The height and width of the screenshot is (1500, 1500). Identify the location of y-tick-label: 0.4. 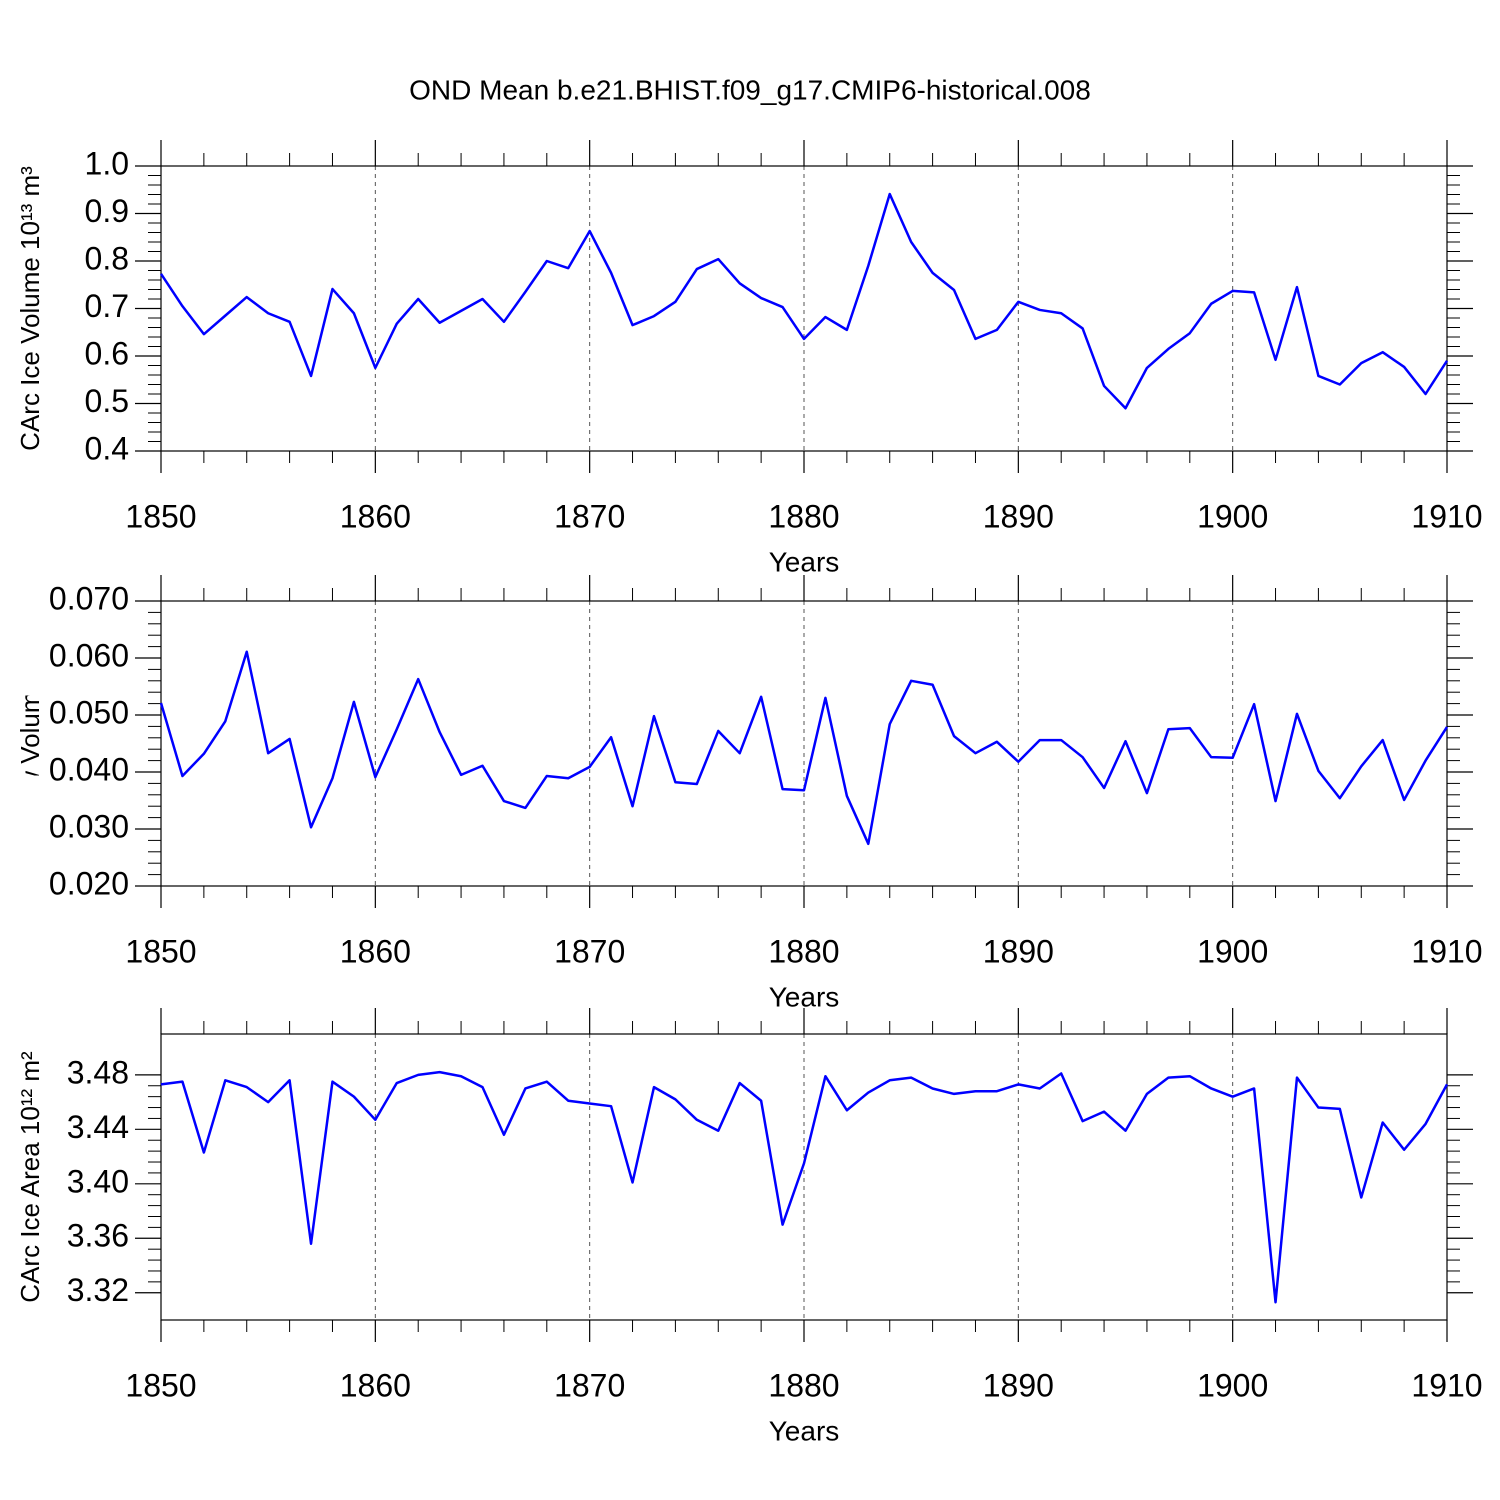
(107, 448).